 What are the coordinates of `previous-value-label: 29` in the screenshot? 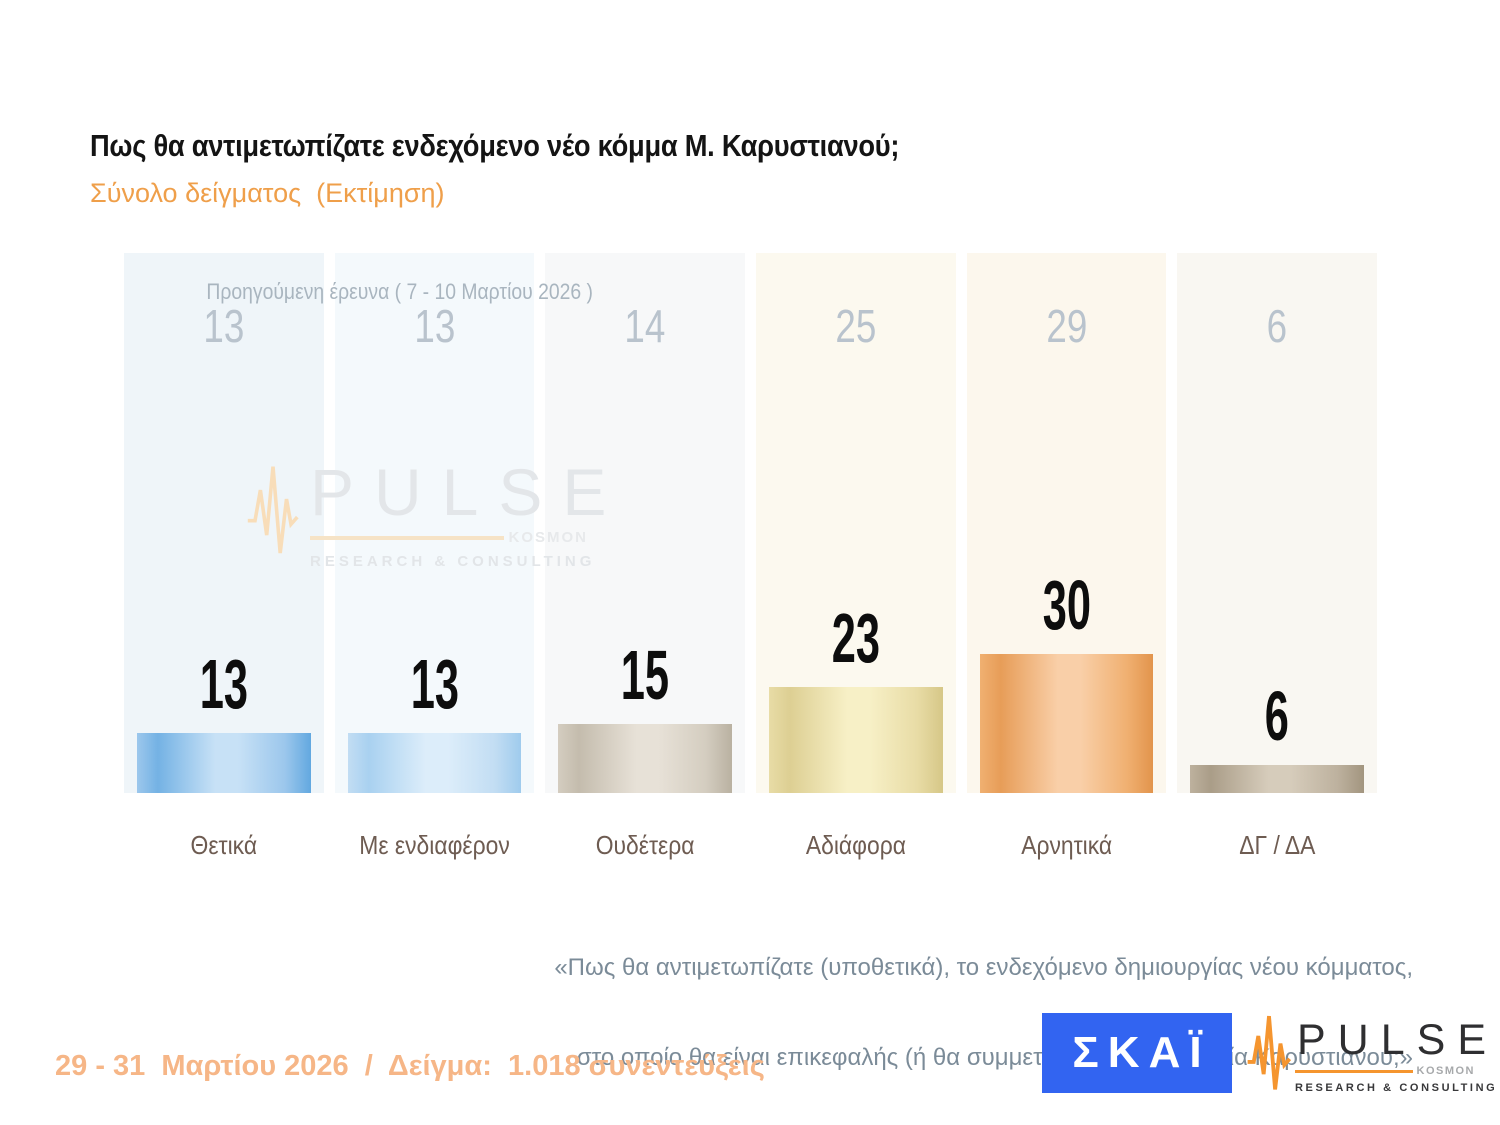 It's located at (1066, 326).